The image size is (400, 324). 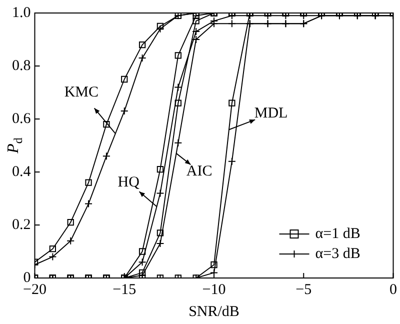 I want to click on annotation: HQ, so click(x=129, y=182).